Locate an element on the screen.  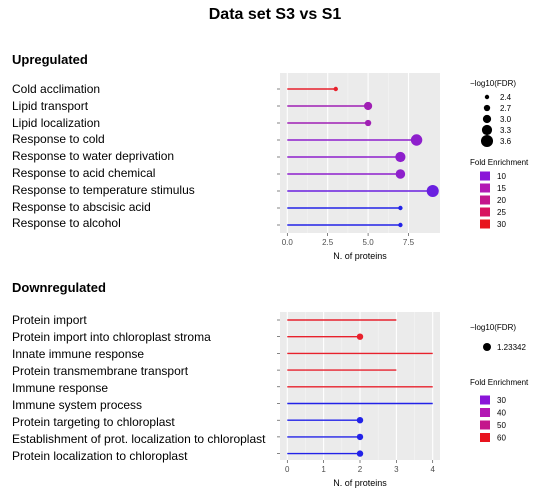
x-tick-label: 0.0 is located at coordinates (288, 242).